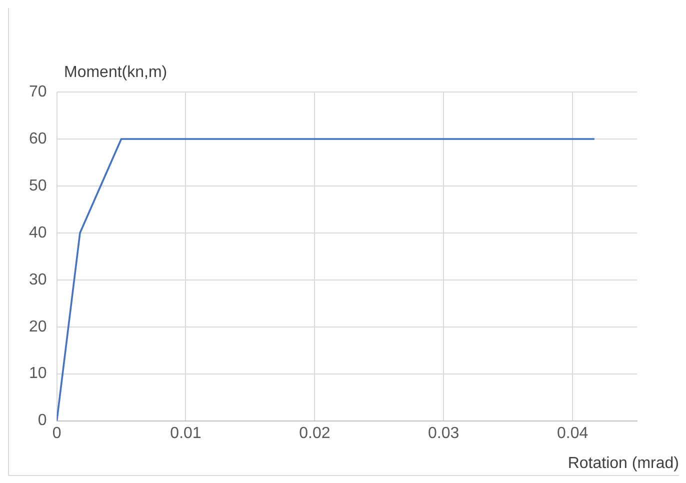 This screenshot has width=686, height=483. What do you see at coordinates (38, 91) in the screenshot?
I see `y-tick-label: 70` at bounding box center [38, 91].